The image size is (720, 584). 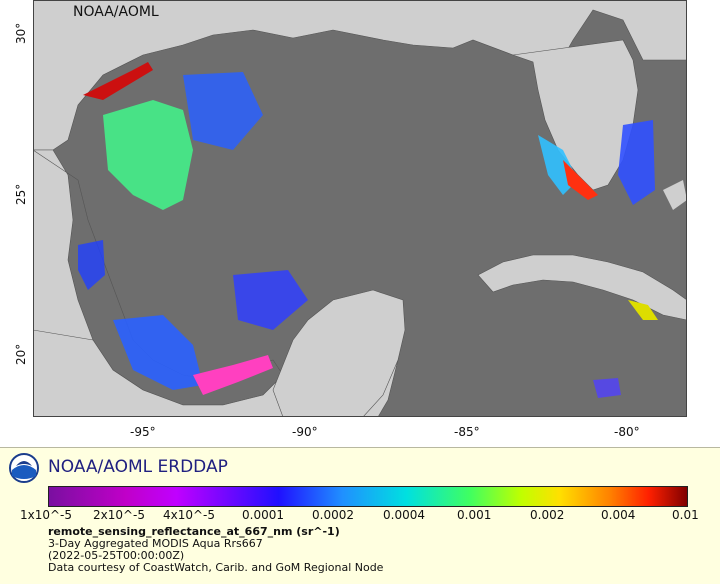 What do you see at coordinates (339, 353) in the screenshot?
I see `yucatan-land` at bounding box center [339, 353].